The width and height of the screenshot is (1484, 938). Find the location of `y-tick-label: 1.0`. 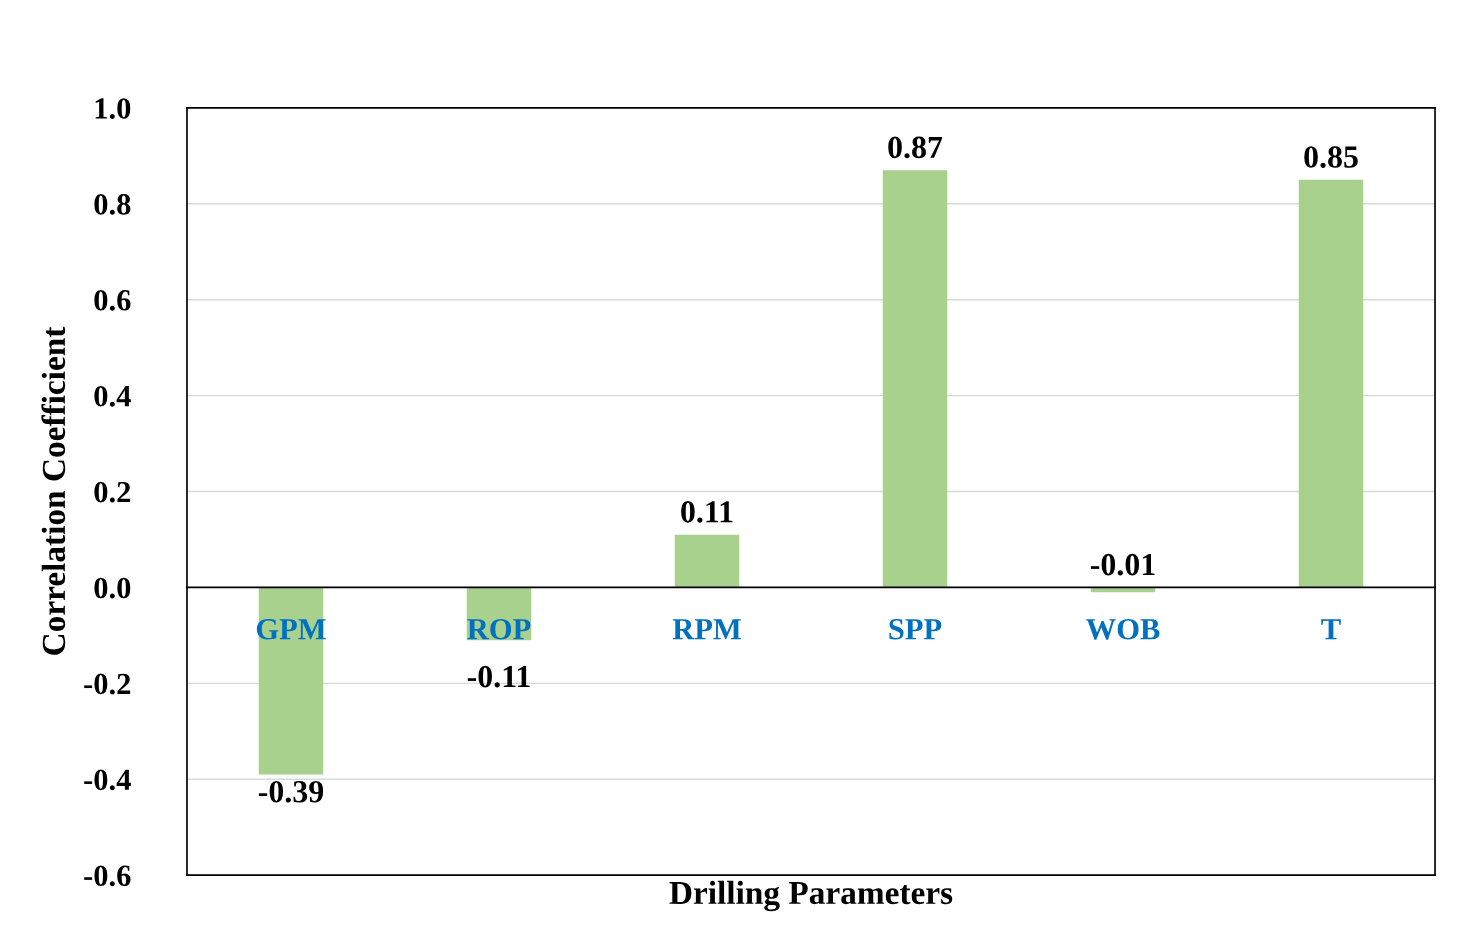

y-tick-label: 1.0 is located at coordinates (113, 108).